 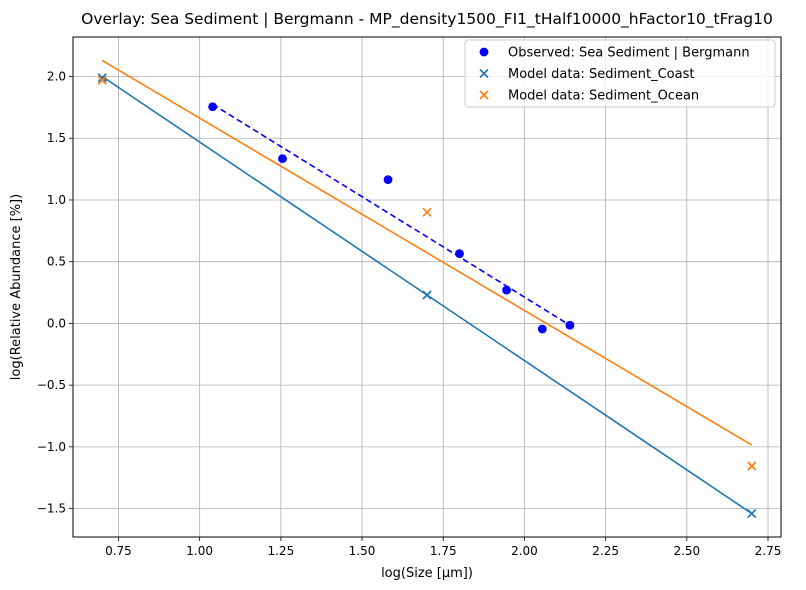 I want to click on y-axis-title: log(Relative Abundance [%]), so click(x=16, y=287).